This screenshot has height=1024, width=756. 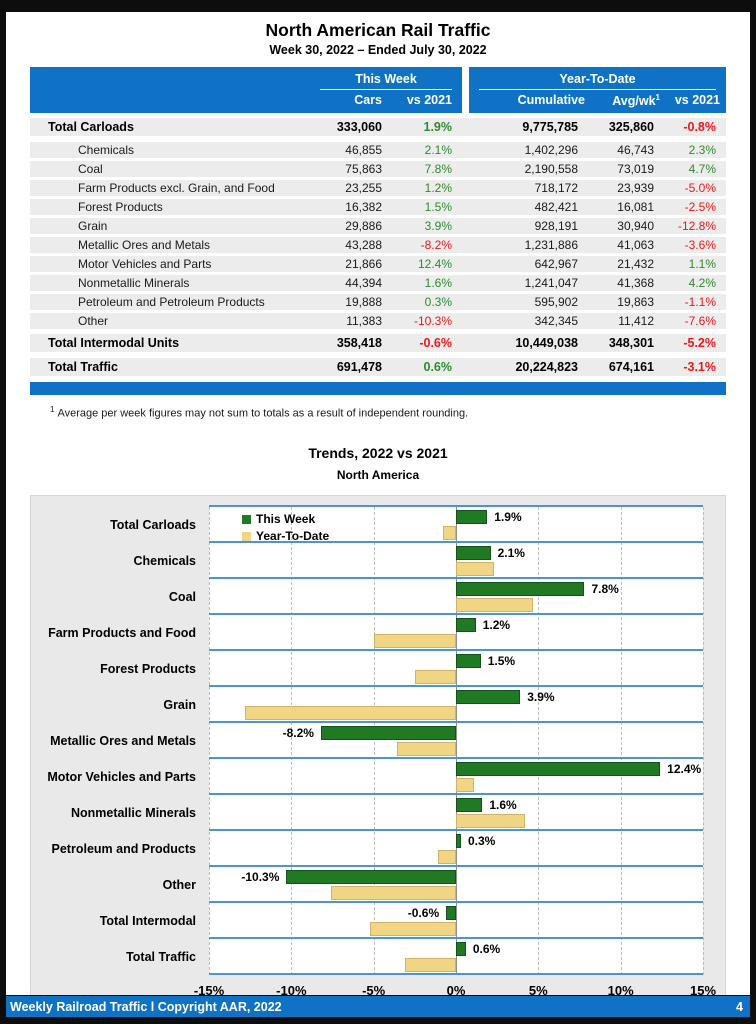 I want to click on row-cars: 23,255, so click(x=363, y=188).